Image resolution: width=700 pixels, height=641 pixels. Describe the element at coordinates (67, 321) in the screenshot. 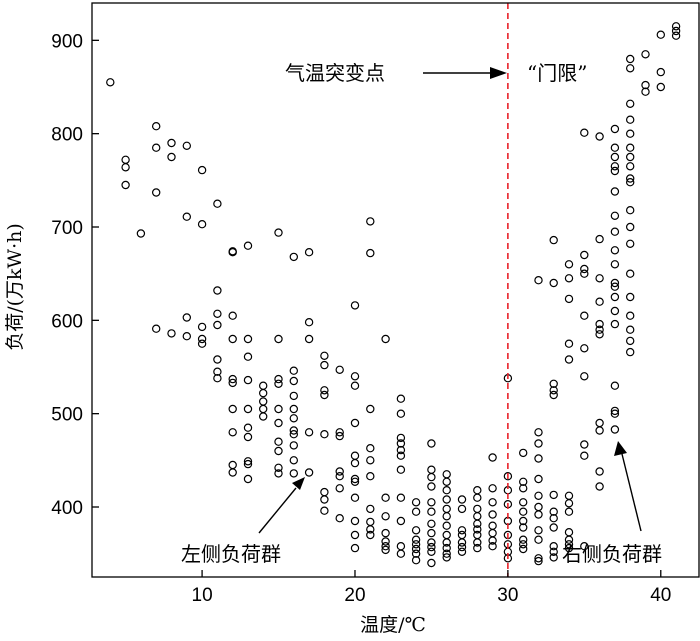

I see `y-tick-label: 600` at that location.